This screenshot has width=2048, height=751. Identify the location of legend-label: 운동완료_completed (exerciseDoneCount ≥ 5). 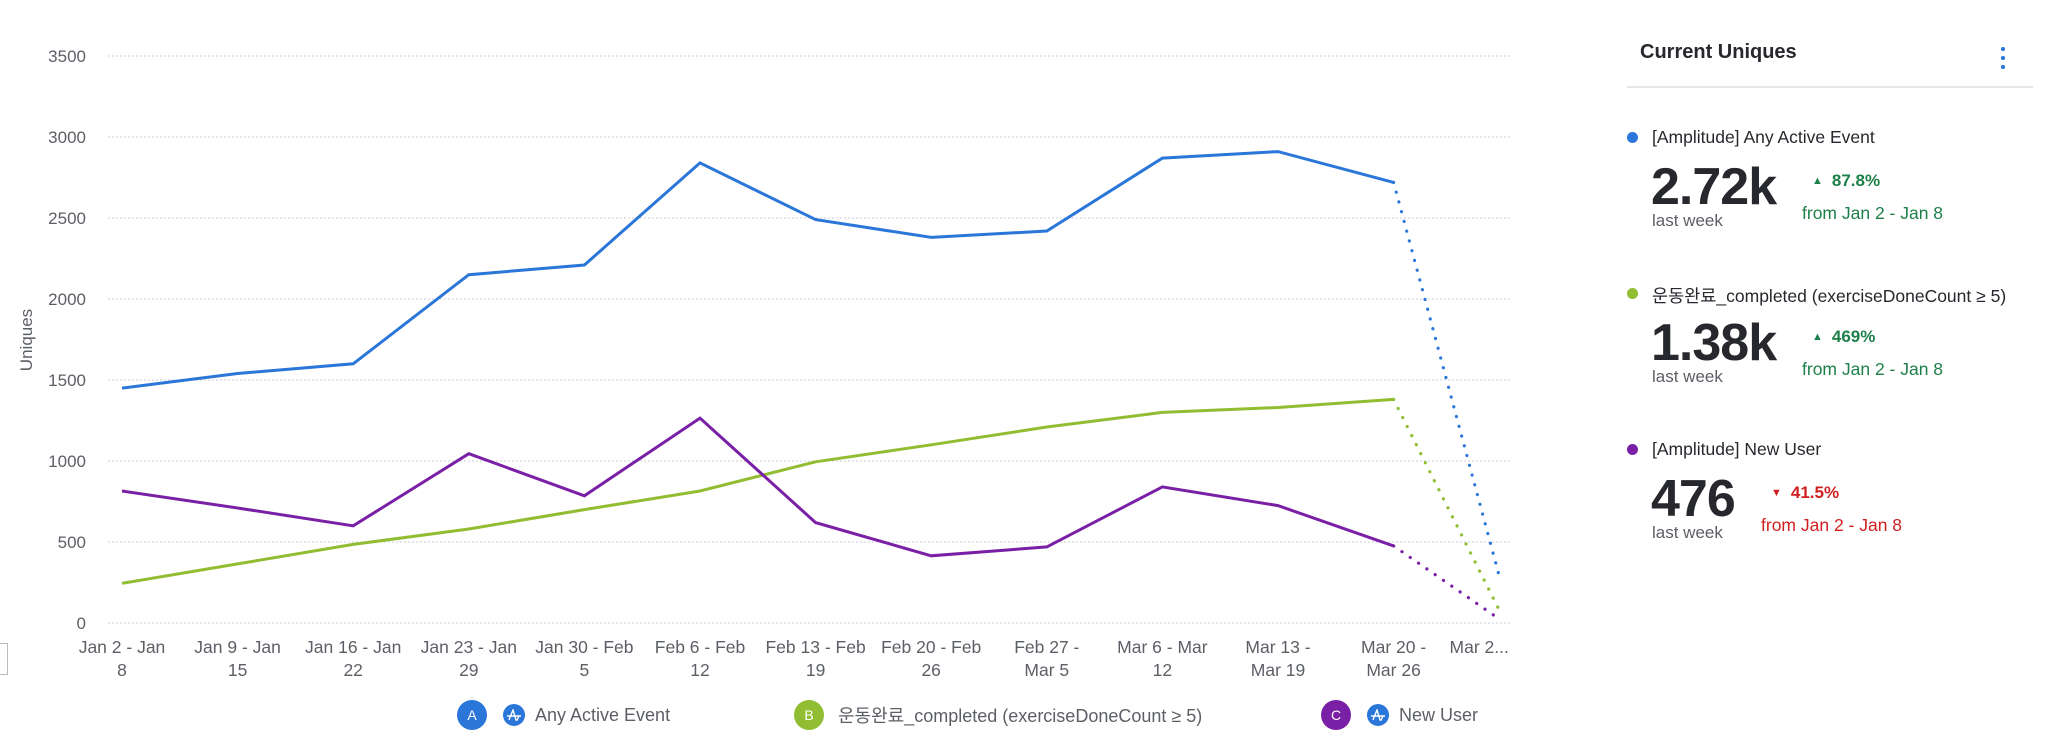
(1020, 716).